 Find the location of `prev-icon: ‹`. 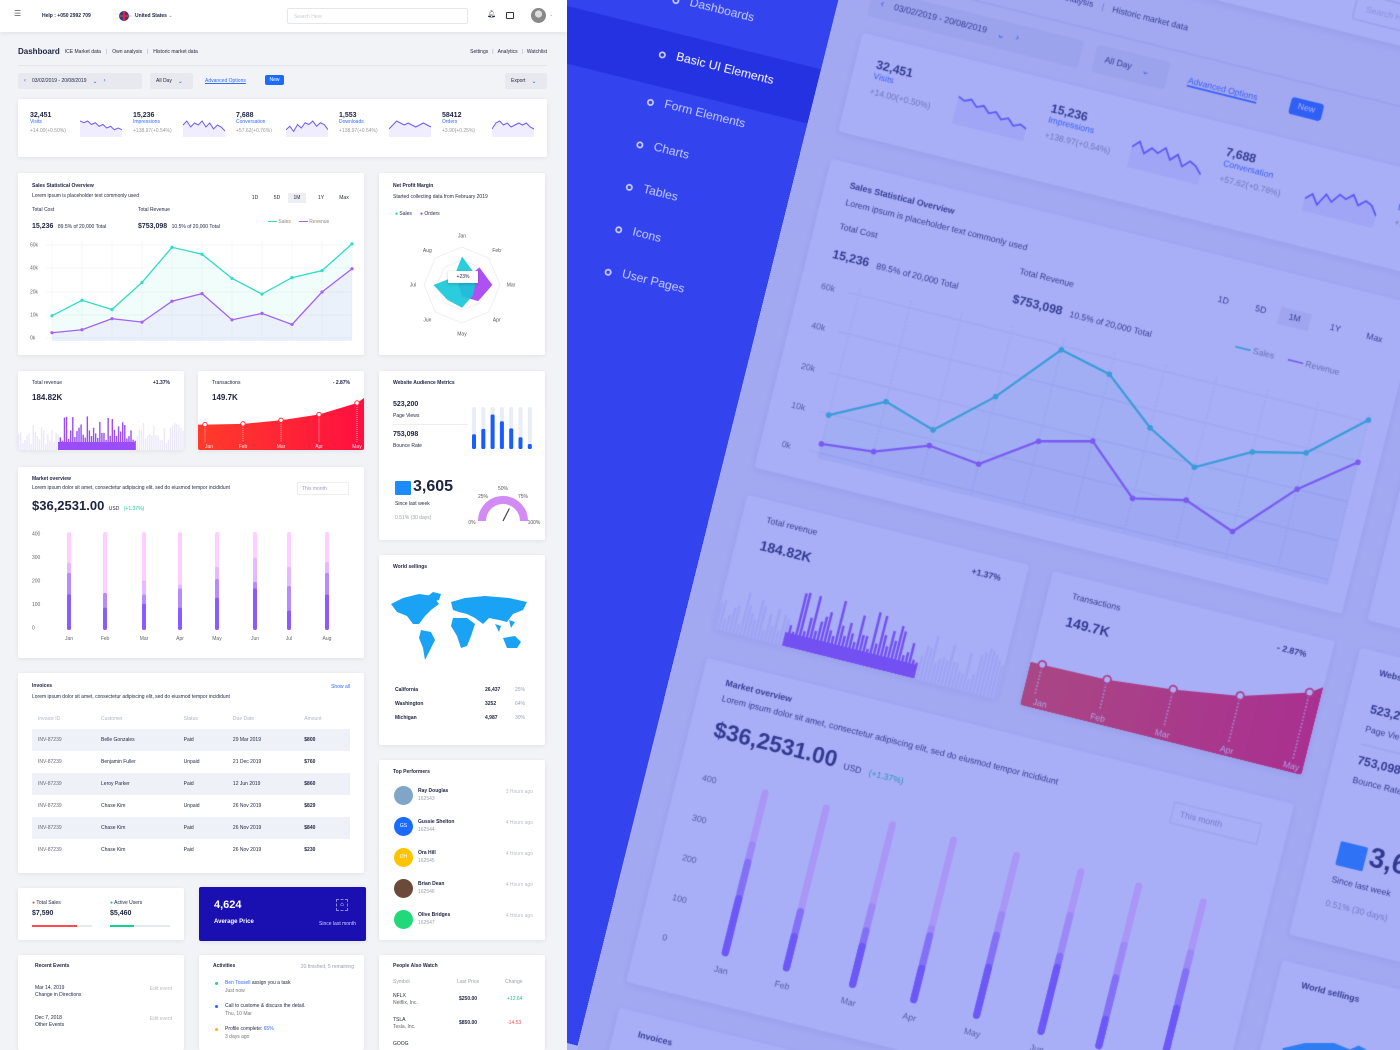

prev-icon: ‹ is located at coordinates (25, 81).